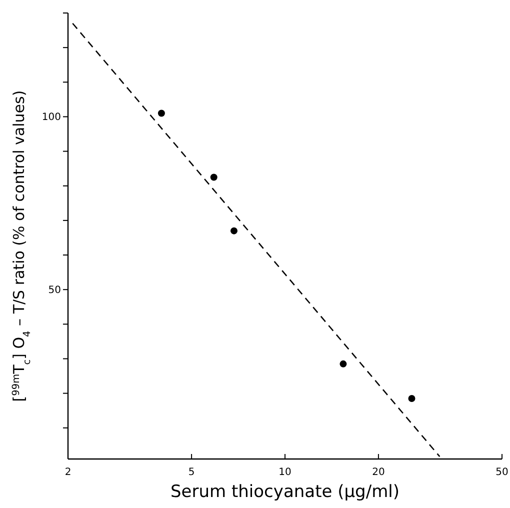 Image resolution: width=510 pixels, height=508 pixels. Describe the element at coordinates (51, 118) in the screenshot. I see `y-tick-label: 100` at that location.